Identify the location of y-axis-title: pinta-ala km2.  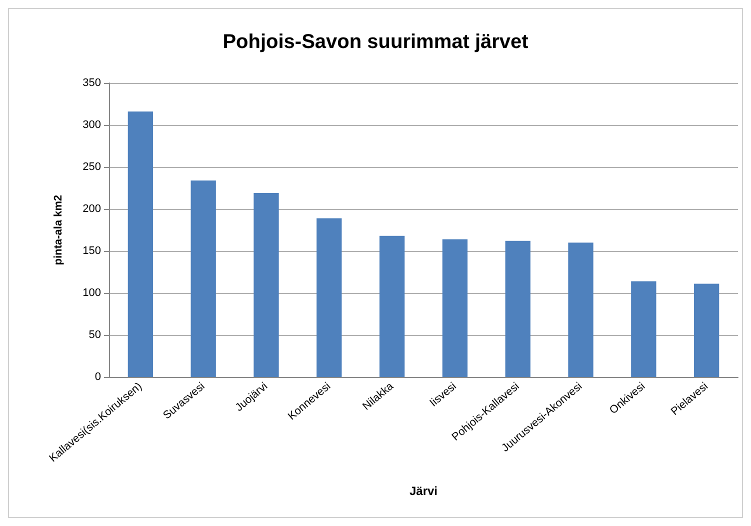
(58, 230).